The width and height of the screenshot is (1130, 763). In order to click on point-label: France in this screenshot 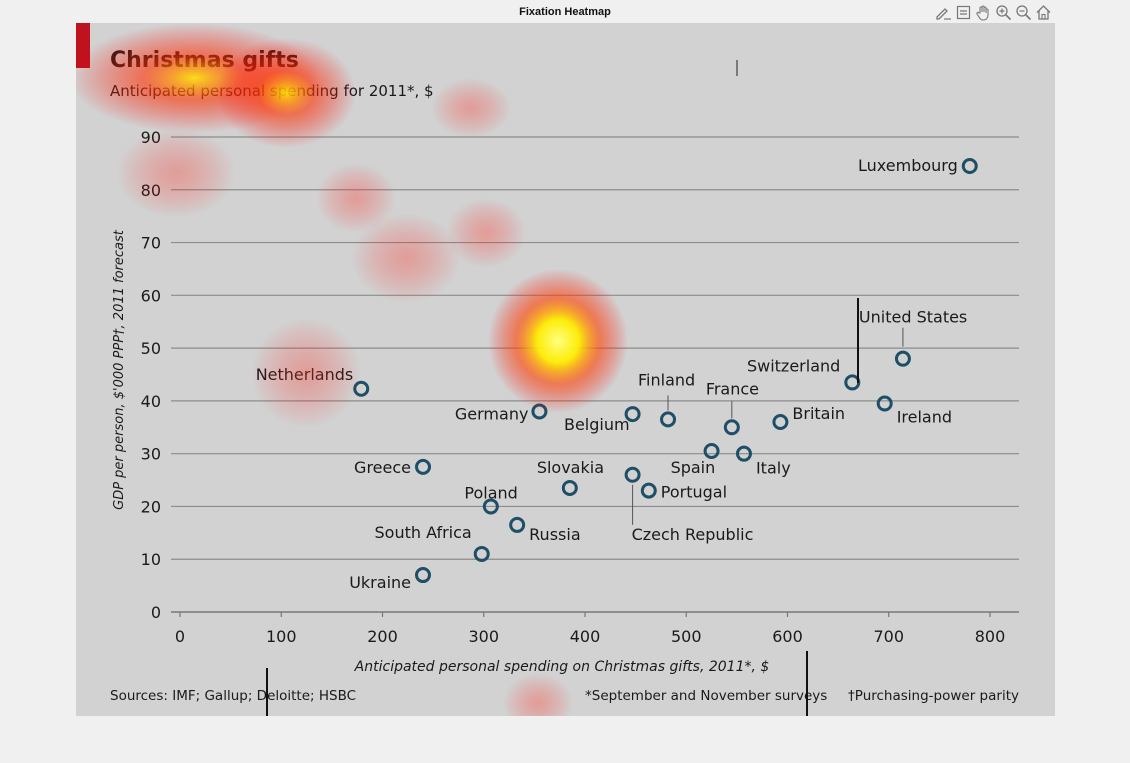, I will do `click(732, 388)`.